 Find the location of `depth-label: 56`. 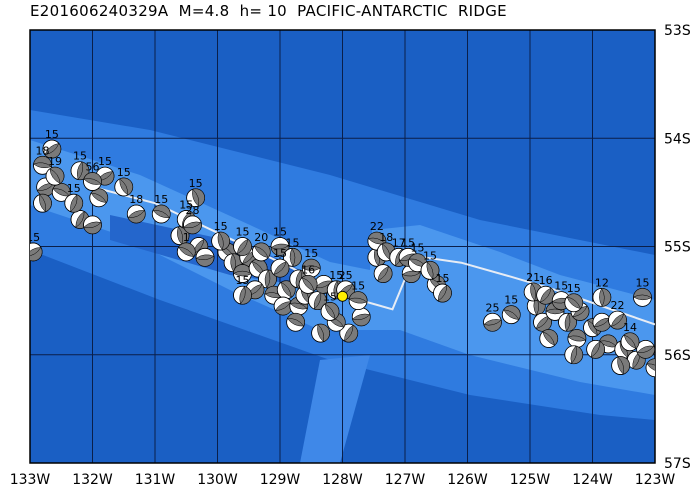

depth-label: 56 is located at coordinates (93, 167).